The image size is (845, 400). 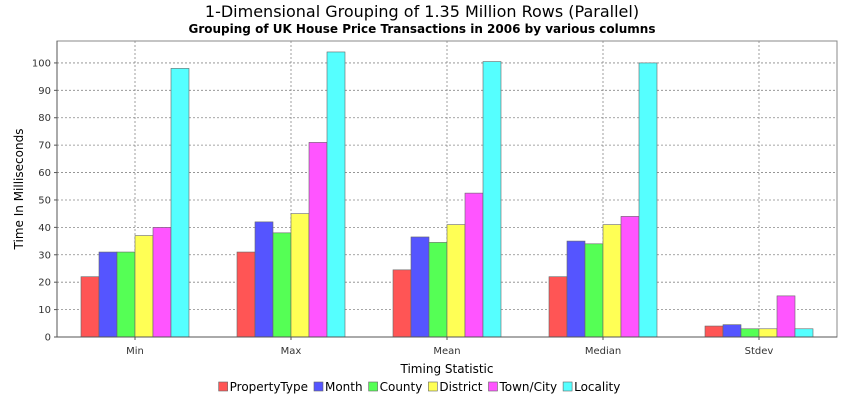 I want to click on legend-label: Town/City, so click(x=527, y=387).